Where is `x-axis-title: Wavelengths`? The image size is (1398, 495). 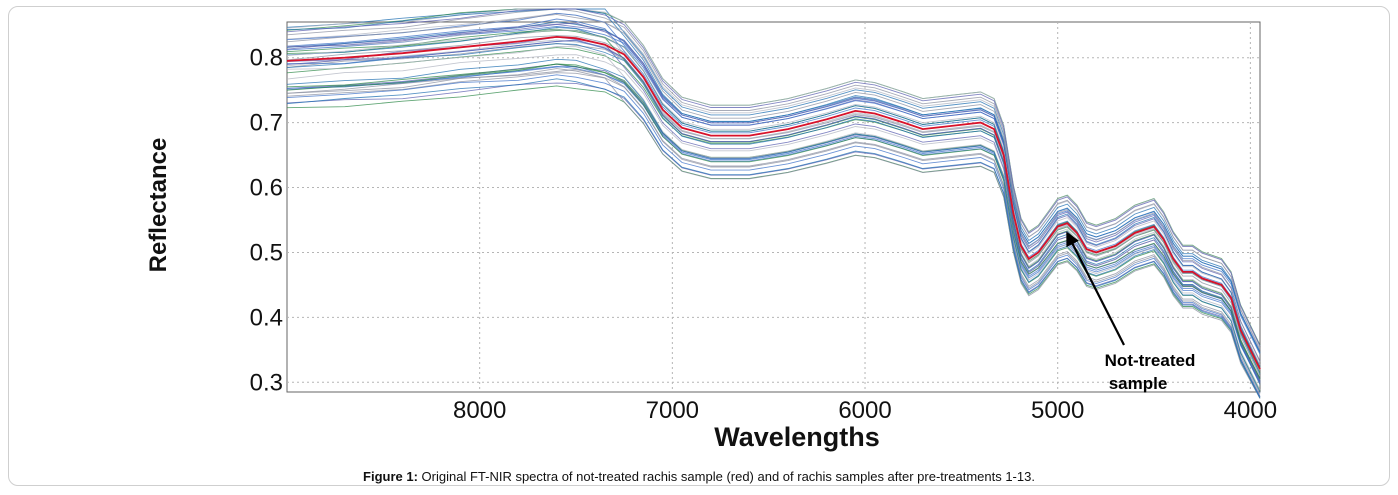
x-axis-title: Wavelengths is located at coordinates (797, 437).